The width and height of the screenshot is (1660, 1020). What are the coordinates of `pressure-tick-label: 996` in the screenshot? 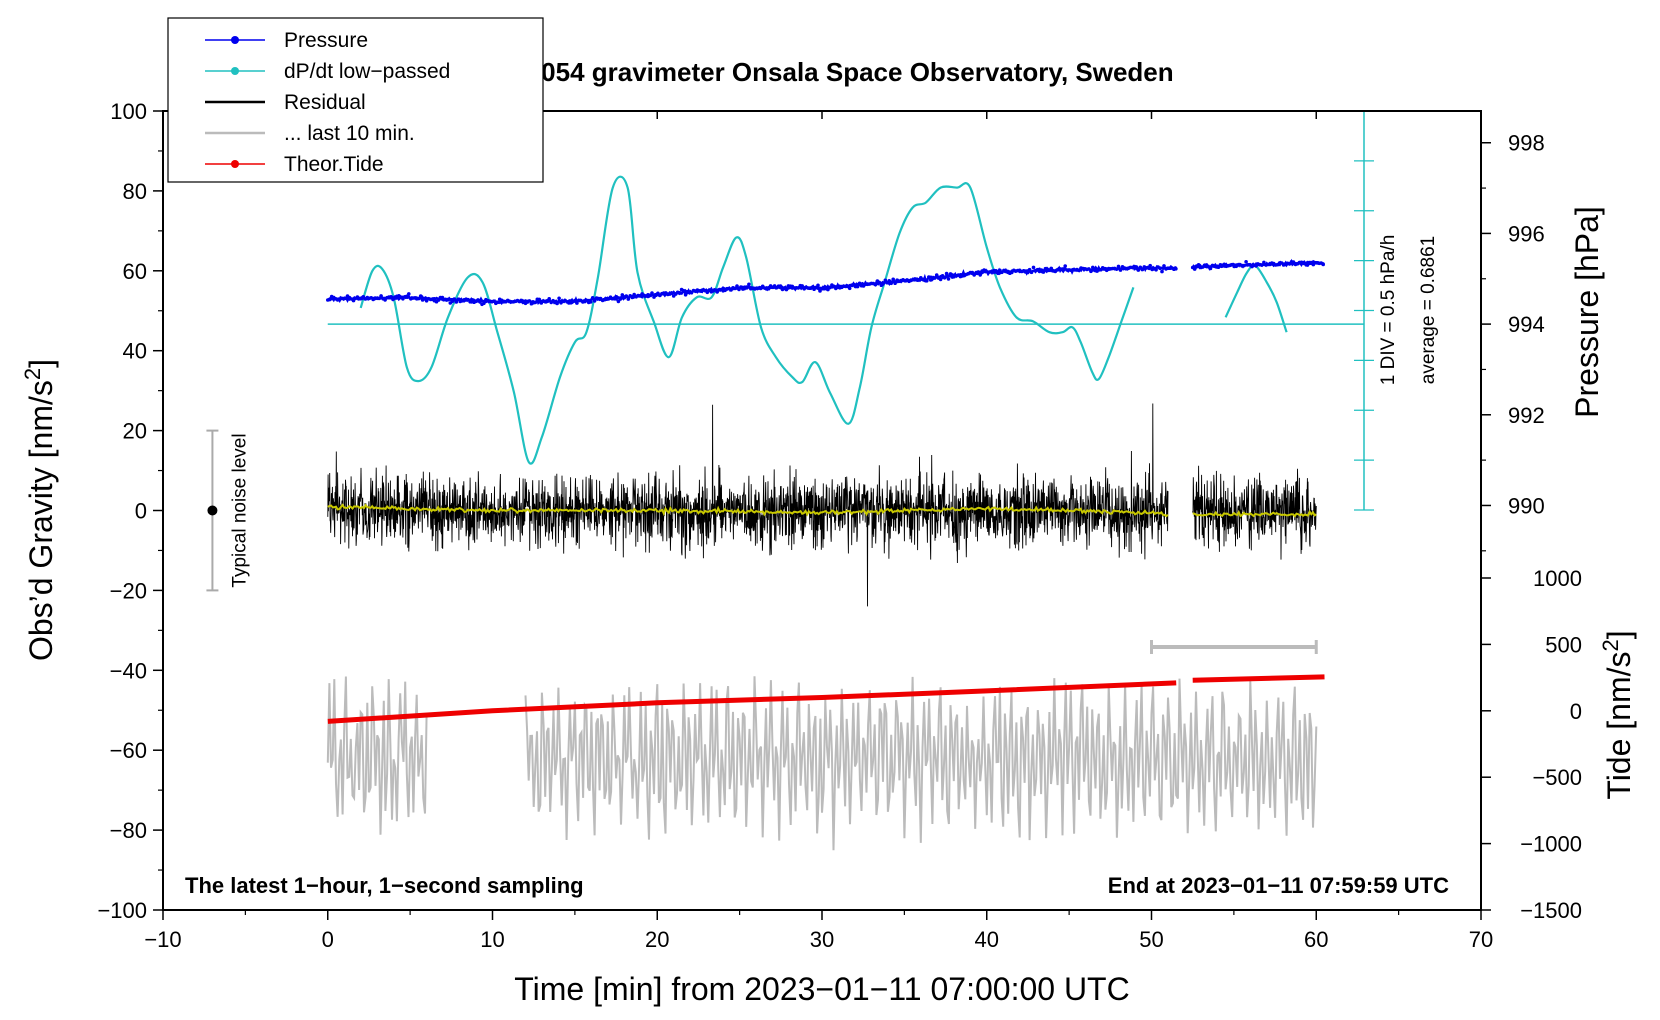 It's located at (1526, 233).